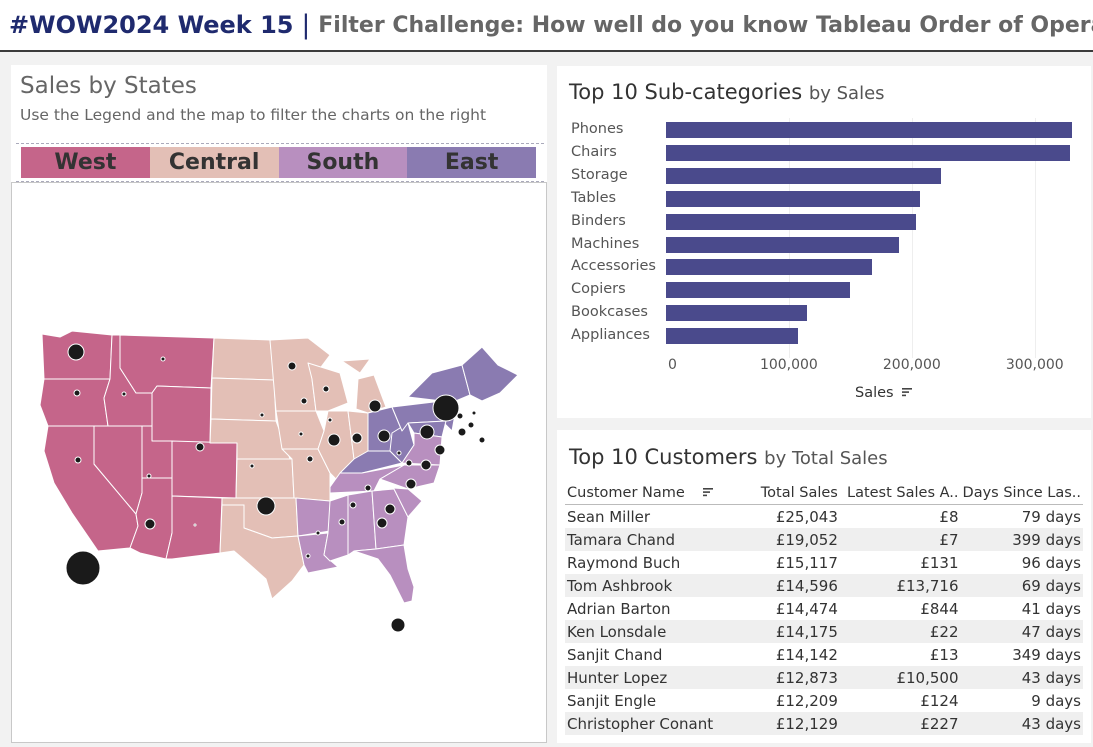 The image size is (1093, 747). I want to click on state-texas, so click(262, 552).